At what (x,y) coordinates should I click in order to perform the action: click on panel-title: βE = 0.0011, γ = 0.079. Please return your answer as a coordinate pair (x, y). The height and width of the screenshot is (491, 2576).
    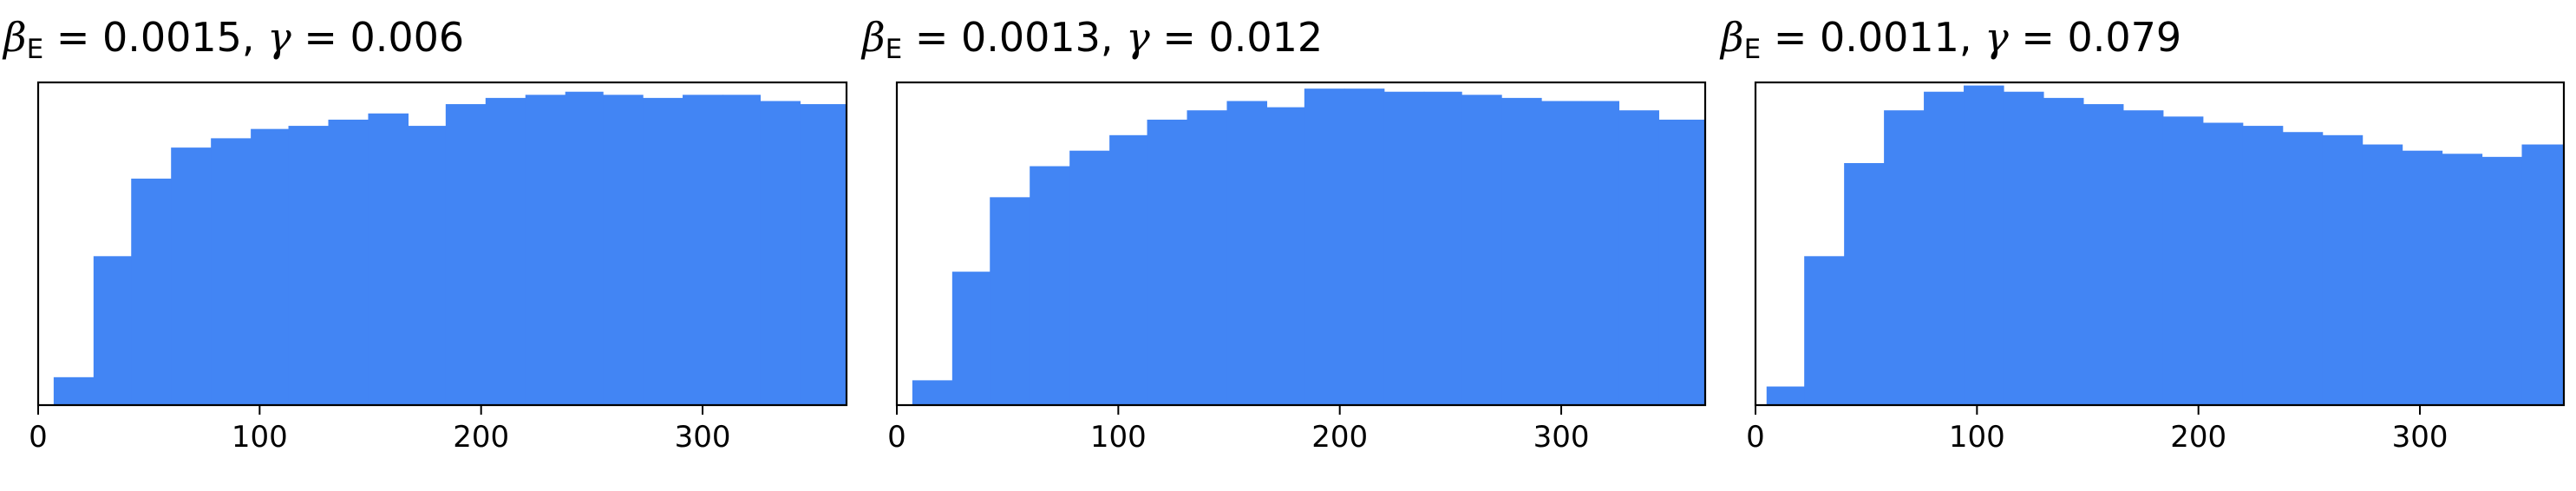
    Looking at the image, I should click on (1951, 40).